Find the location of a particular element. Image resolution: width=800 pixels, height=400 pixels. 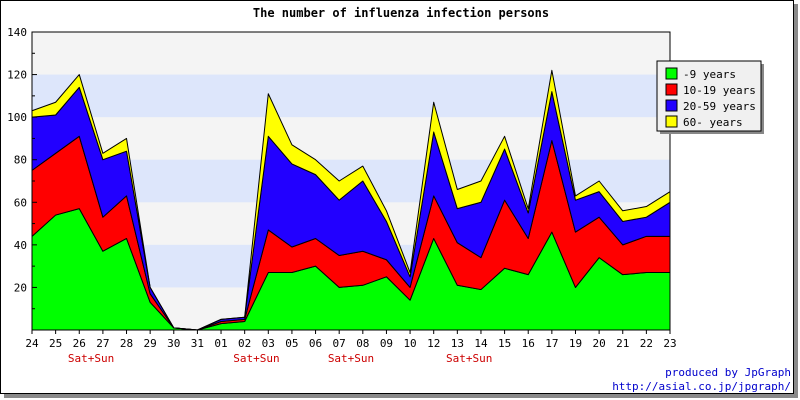

x-tick-label: 26 is located at coordinates (79, 343).